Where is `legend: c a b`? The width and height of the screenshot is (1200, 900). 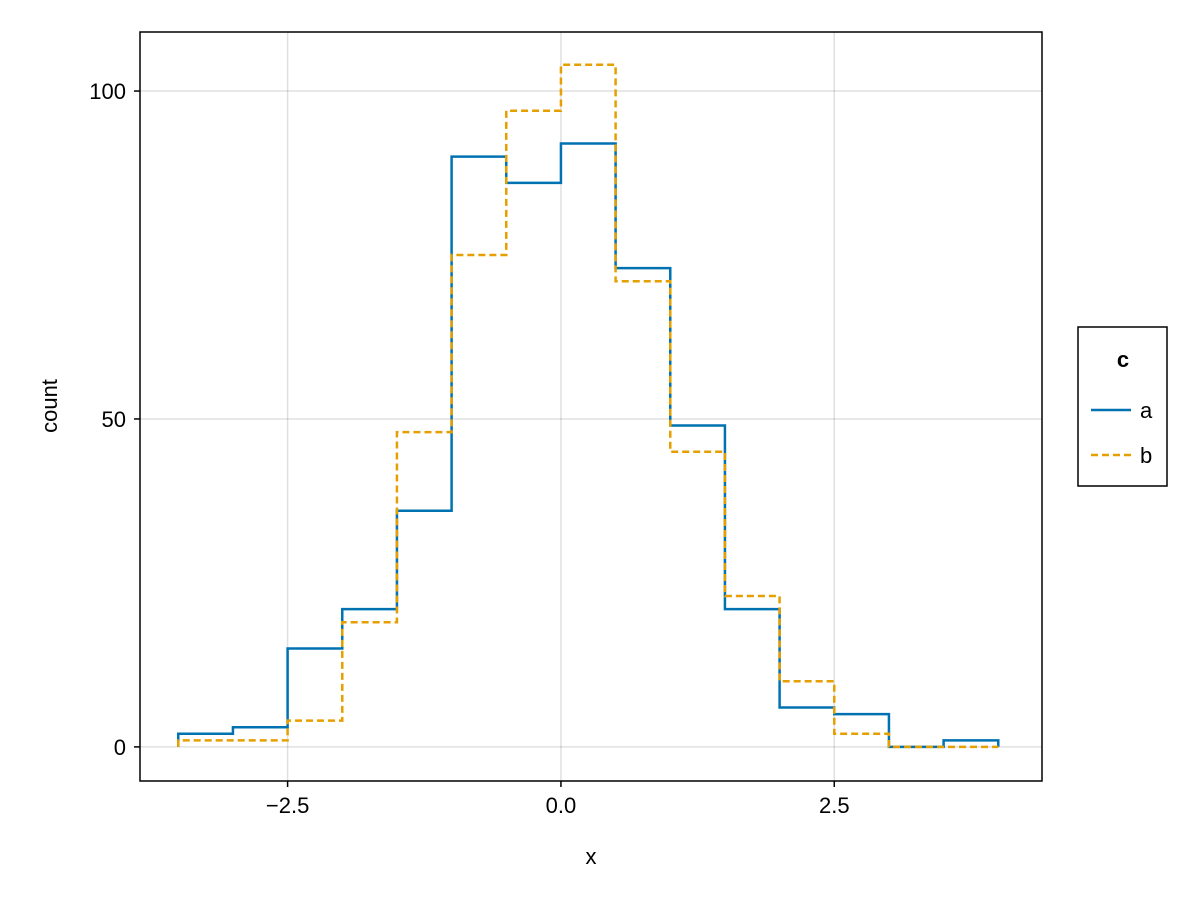
legend: c a b is located at coordinates (1122, 406).